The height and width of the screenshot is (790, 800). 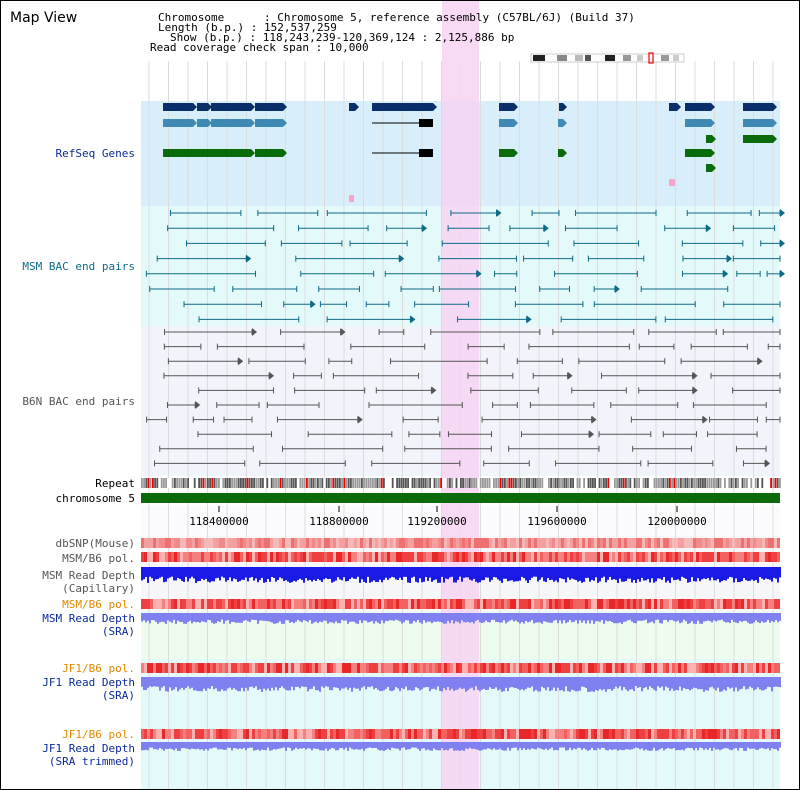 What do you see at coordinates (98, 668) in the screenshot?
I see `track-label-jf1-b6-pol: JF1/B6 pol.` at bounding box center [98, 668].